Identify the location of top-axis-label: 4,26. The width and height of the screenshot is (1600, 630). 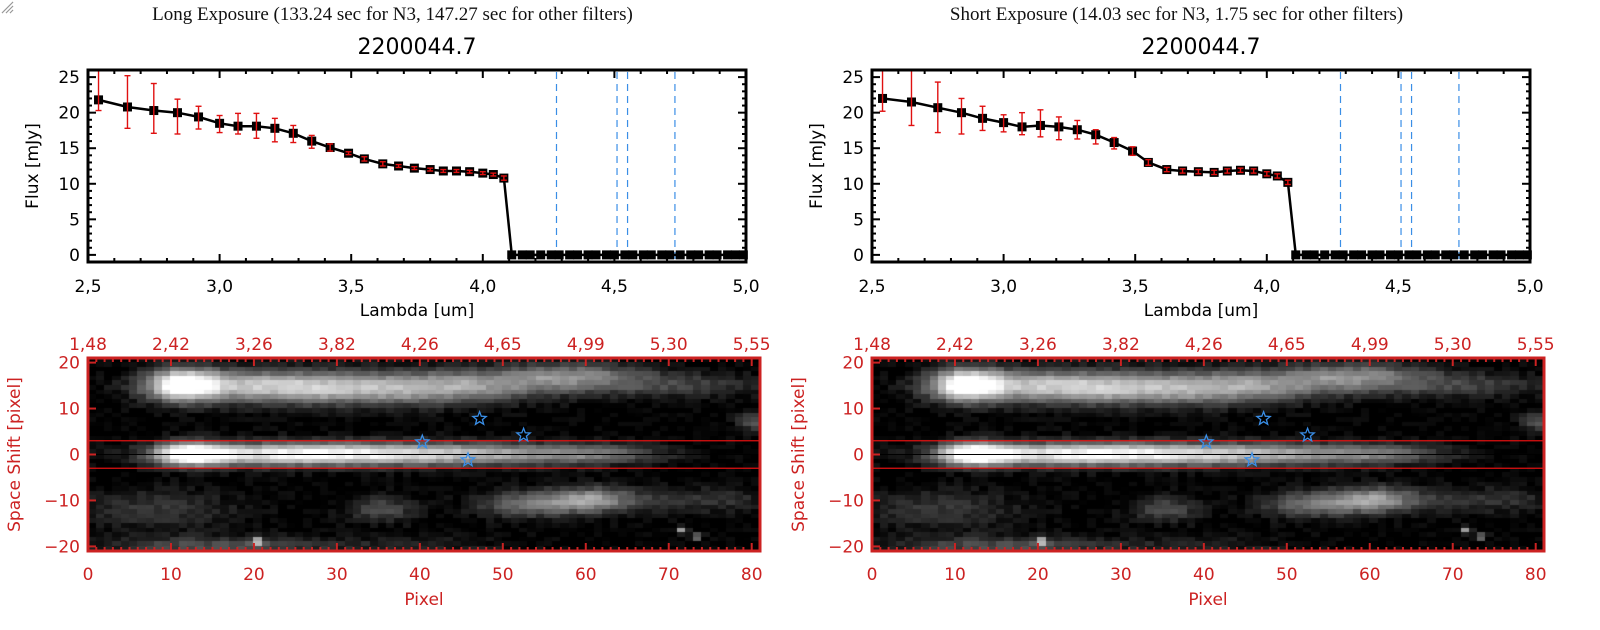
(1204, 345).